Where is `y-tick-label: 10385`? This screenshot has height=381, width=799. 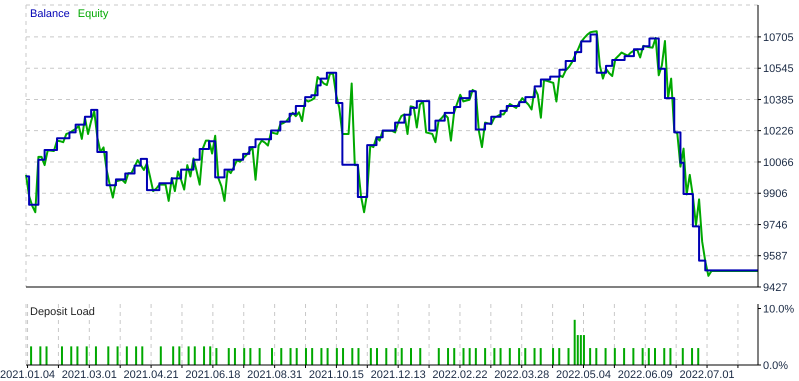
y-tick-label: 10385 is located at coordinates (778, 100).